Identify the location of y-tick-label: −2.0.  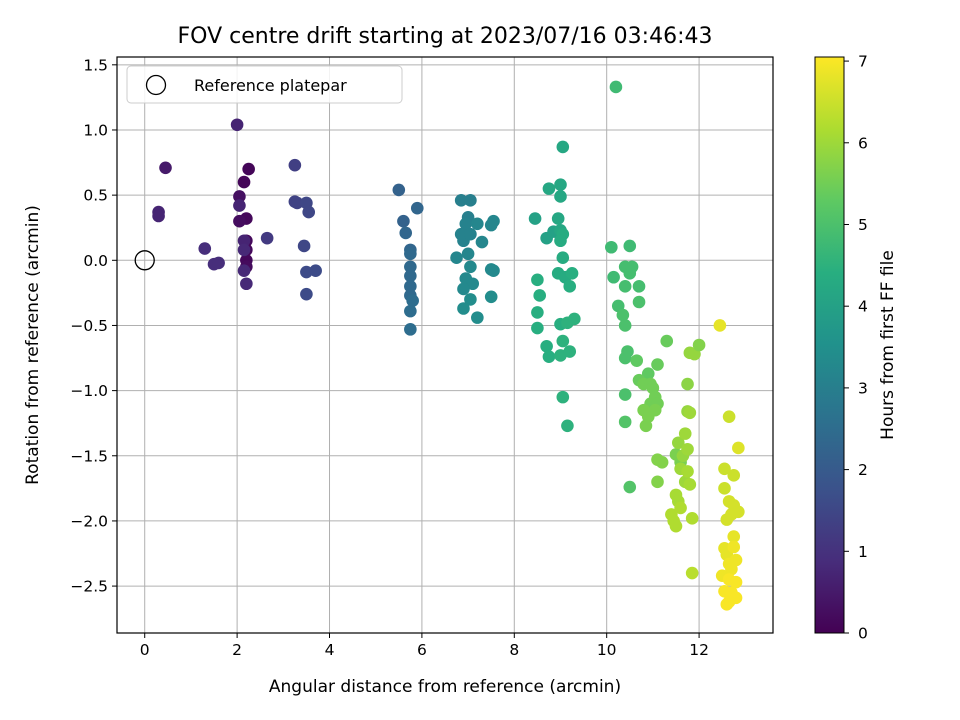
(89, 521).